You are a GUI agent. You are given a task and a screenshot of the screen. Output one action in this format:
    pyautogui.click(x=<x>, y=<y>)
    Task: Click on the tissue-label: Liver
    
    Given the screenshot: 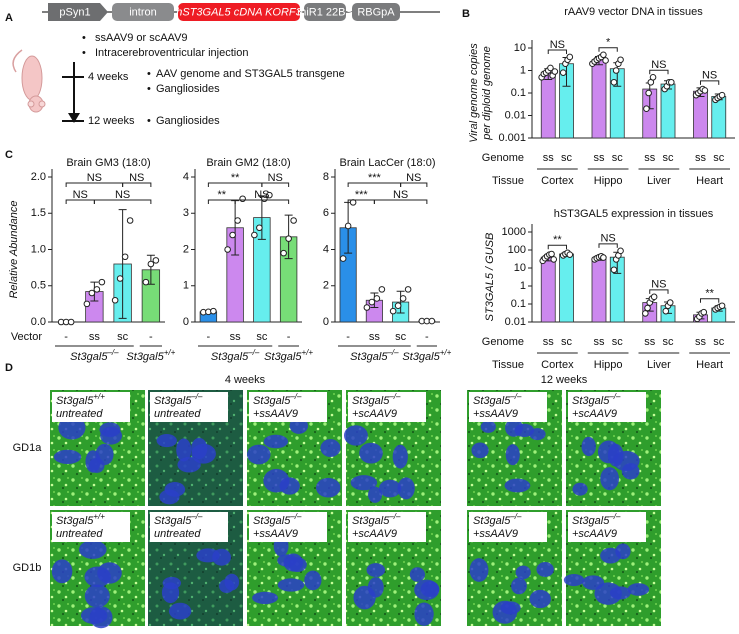 What is the action you would take?
    pyautogui.click(x=659, y=365)
    